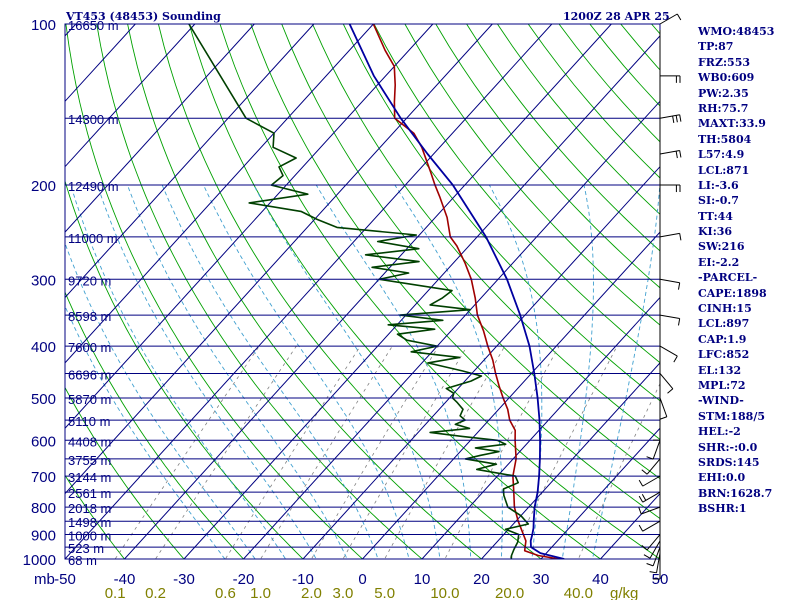 This screenshot has width=800, height=600. Describe the element at coordinates (719, 262) in the screenshot. I see `stat-item: EI:-2.2` at that location.